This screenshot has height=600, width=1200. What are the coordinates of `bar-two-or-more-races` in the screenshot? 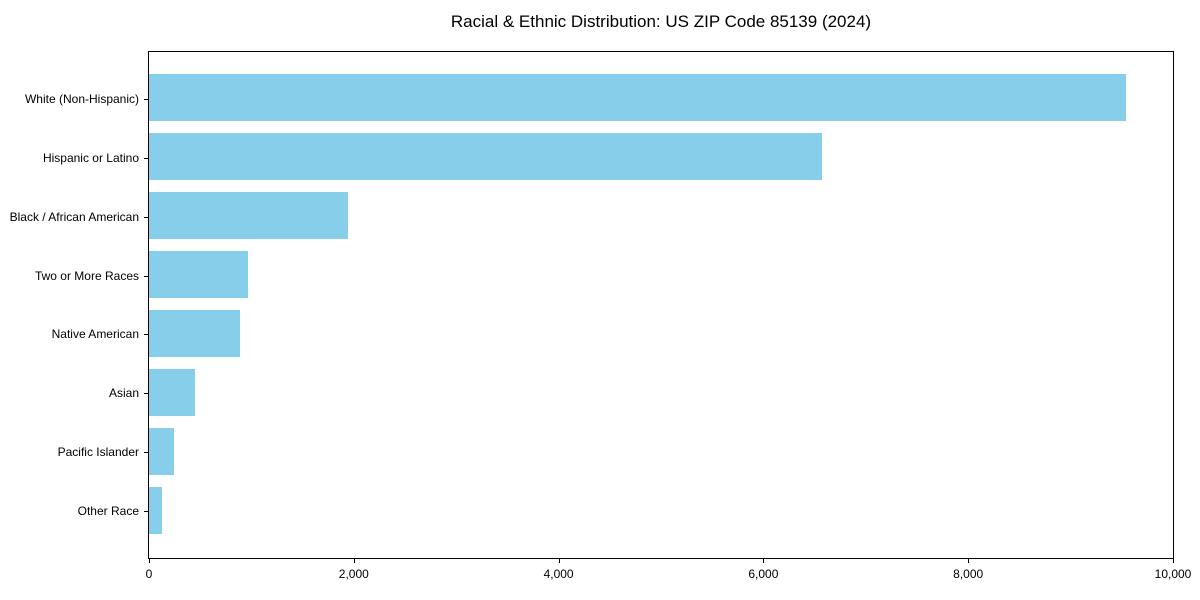 It's located at (199, 274).